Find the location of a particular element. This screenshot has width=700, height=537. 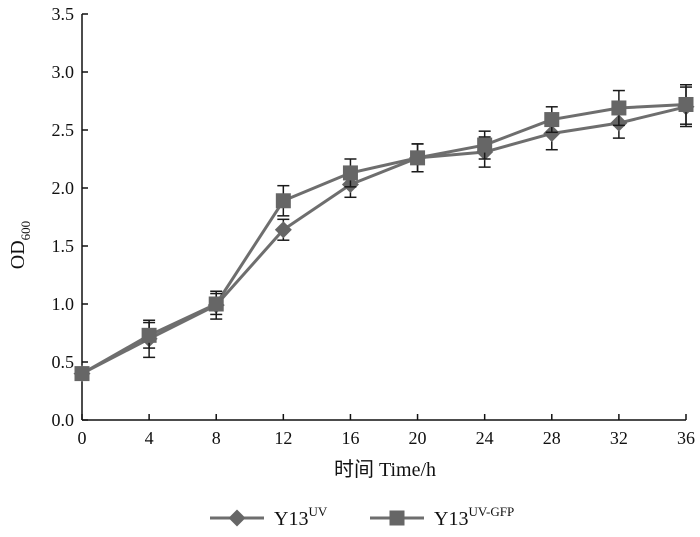

legend-marker-square is located at coordinates (397, 518).